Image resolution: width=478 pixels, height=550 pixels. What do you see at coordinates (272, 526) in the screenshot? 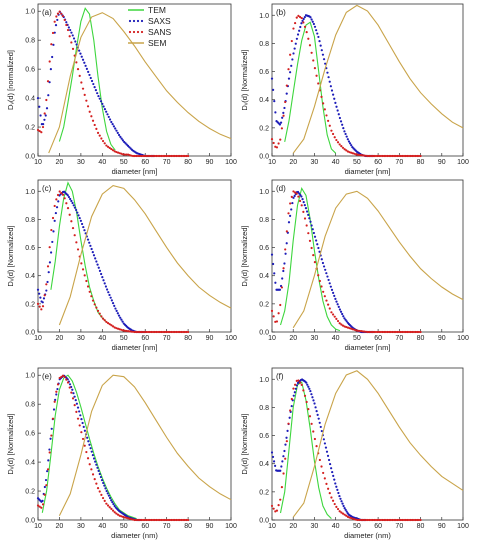
I see `x-tick-label: 10` at bounding box center [272, 526].